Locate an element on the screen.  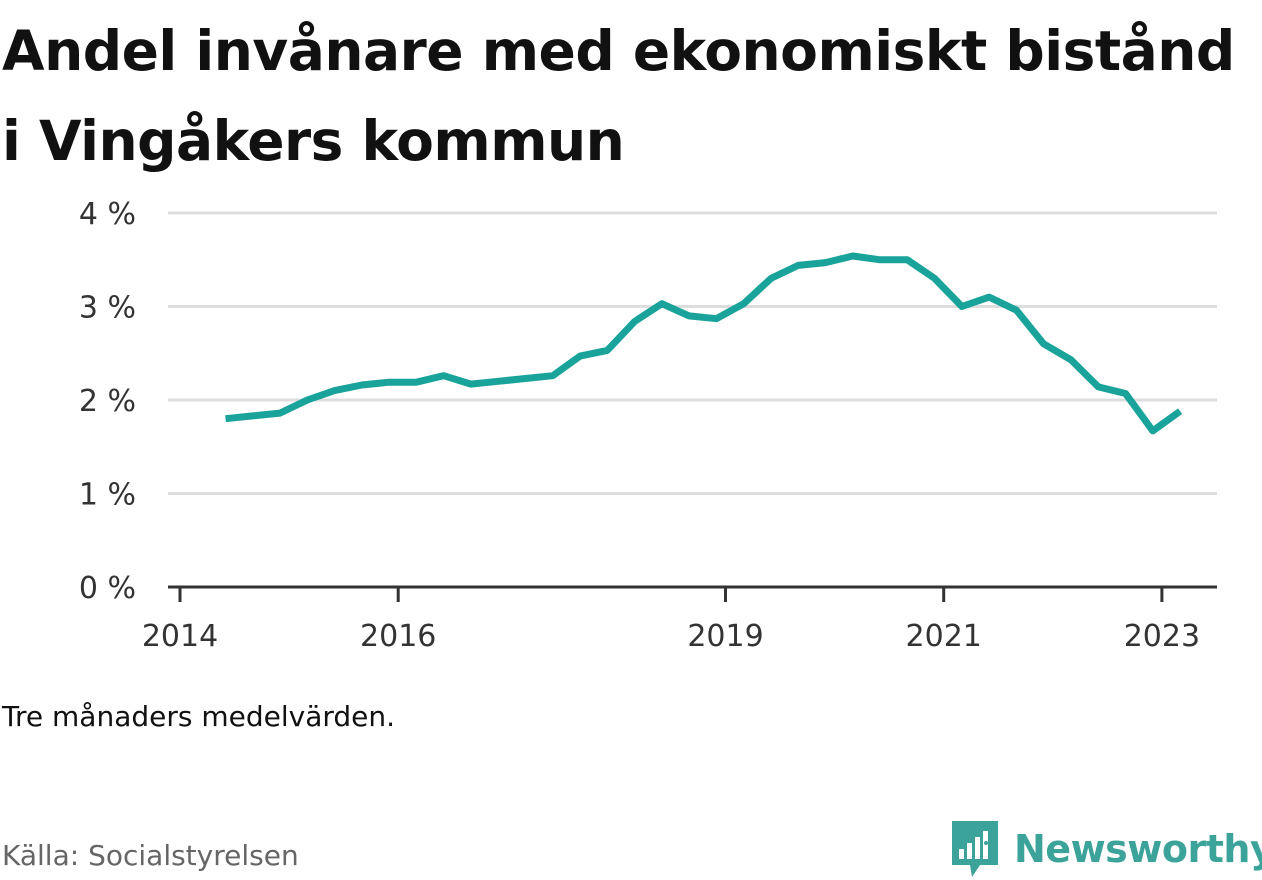
x-tick-label: 2014 is located at coordinates (180, 636).